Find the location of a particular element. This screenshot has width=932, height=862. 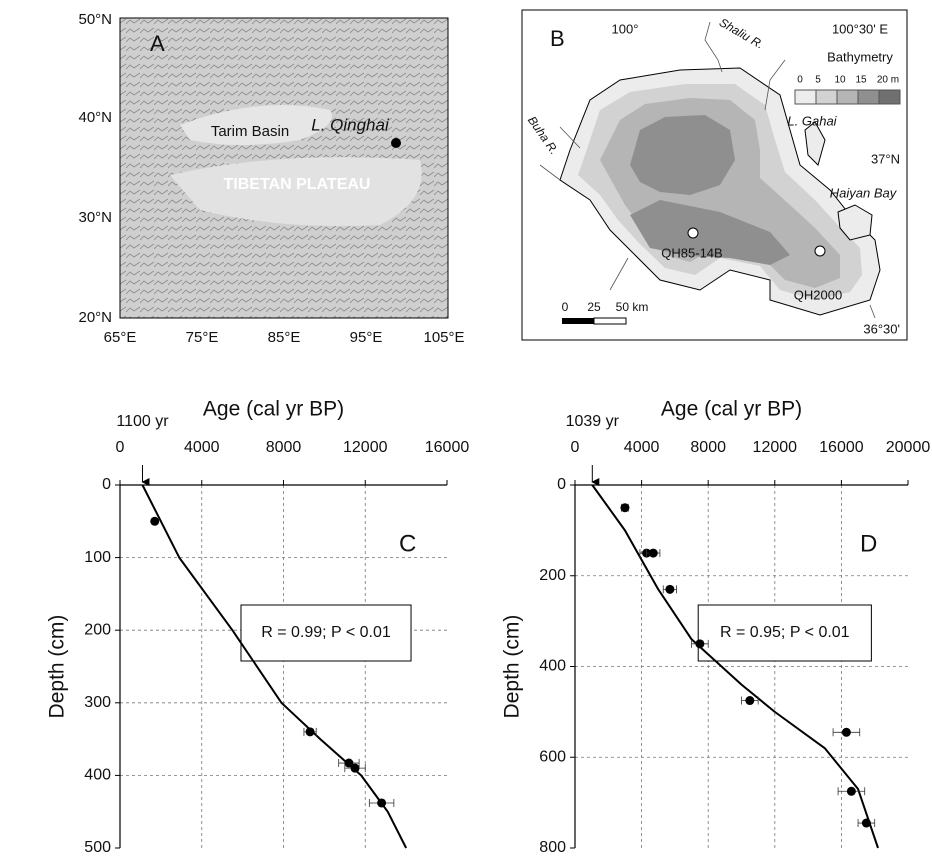

y-tick-label: 300 is located at coordinates (97, 702).